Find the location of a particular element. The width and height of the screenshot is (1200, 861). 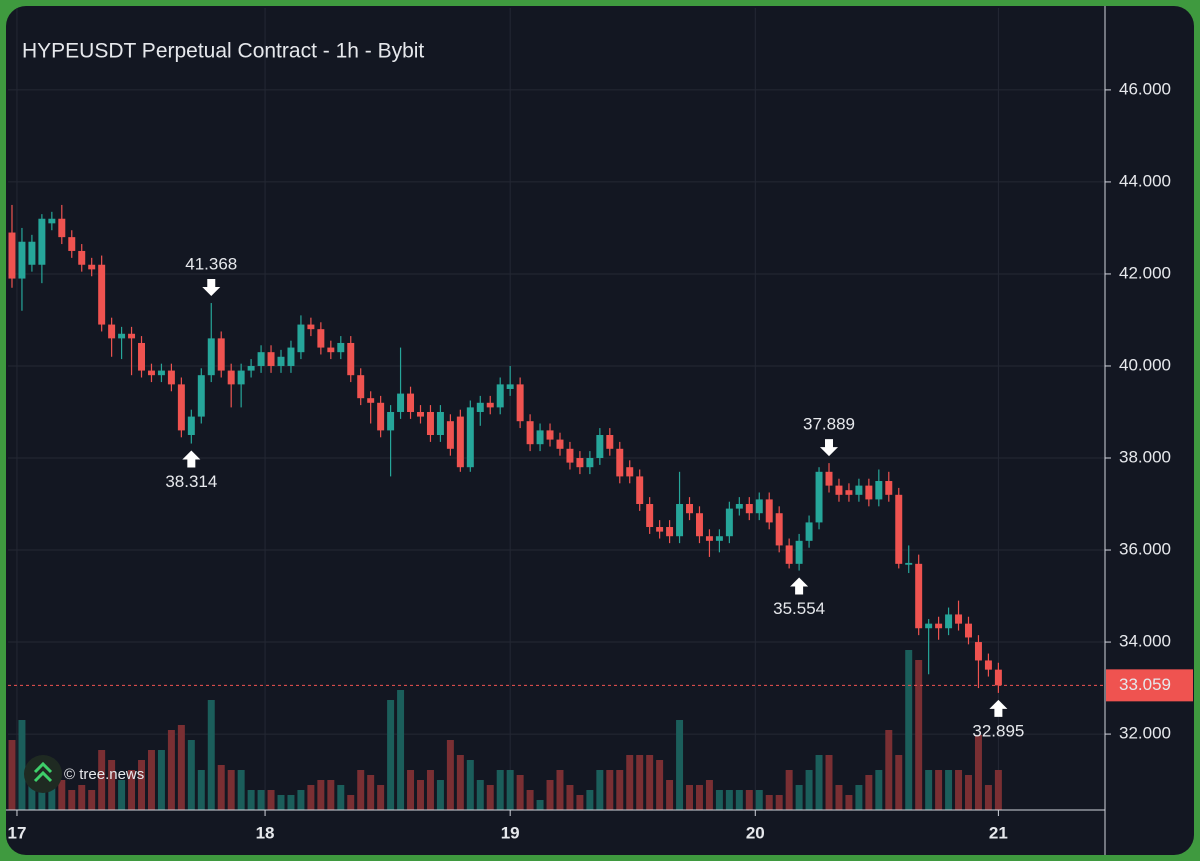

y-tick-label: 40.000 is located at coordinates (1145, 364).